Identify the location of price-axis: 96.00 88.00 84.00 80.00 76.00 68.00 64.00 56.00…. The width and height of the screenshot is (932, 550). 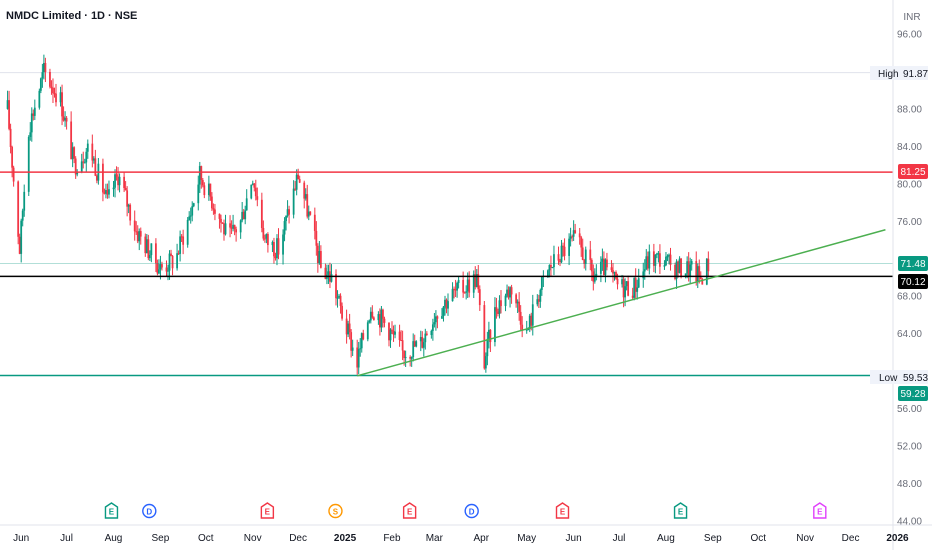
(907, 275).